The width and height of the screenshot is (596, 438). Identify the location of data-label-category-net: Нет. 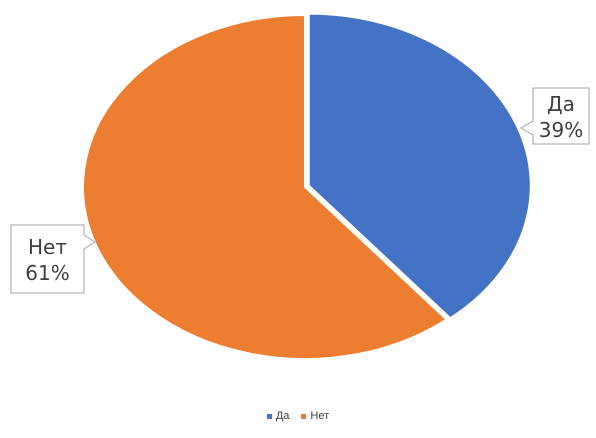
(47, 247).